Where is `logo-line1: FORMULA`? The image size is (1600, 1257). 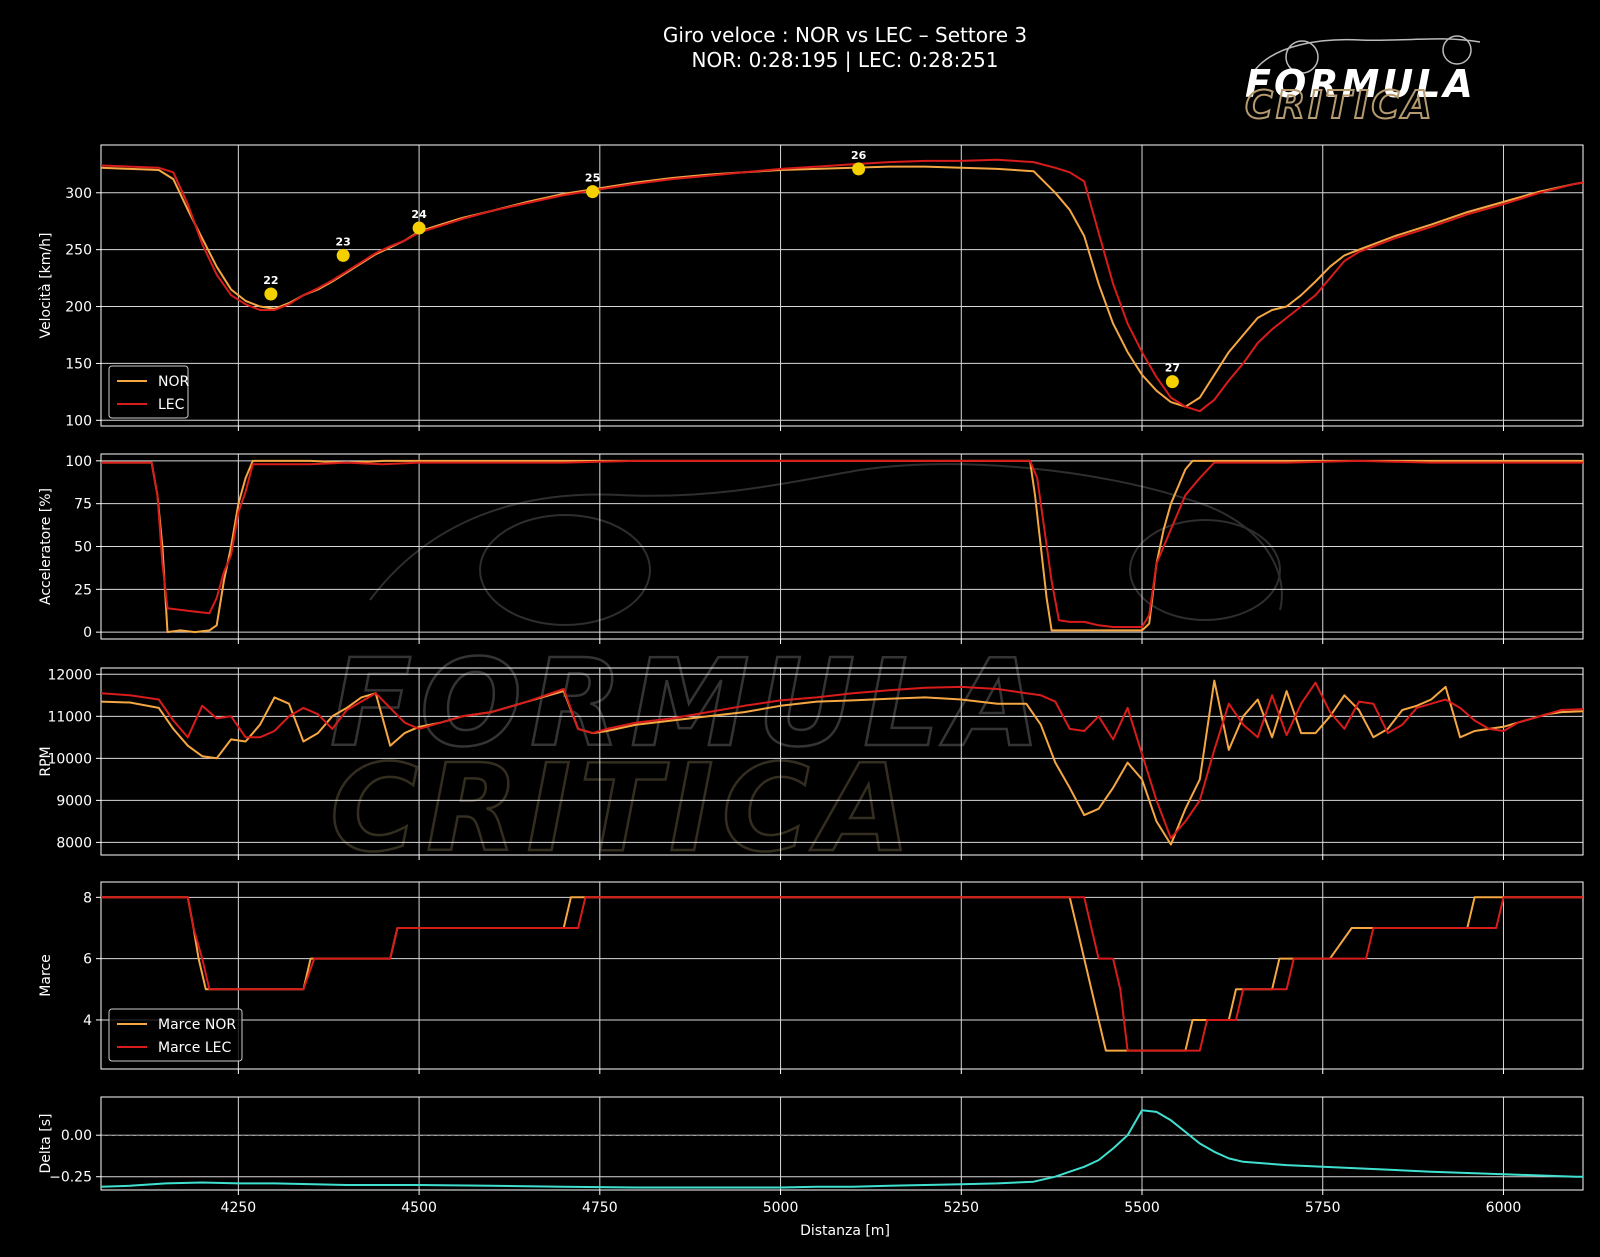 logo-line1: FORMULA is located at coordinates (1360, 84).